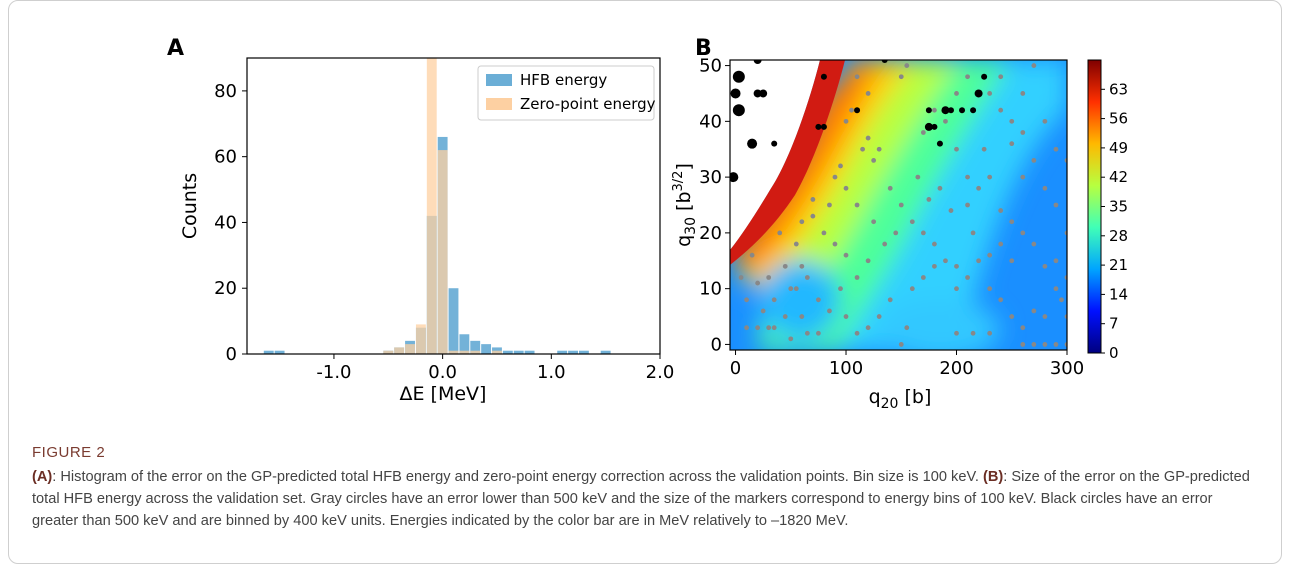  Describe the element at coordinates (69, 452) in the screenshot. I see `caption-title: FIGURE 2` at that location.